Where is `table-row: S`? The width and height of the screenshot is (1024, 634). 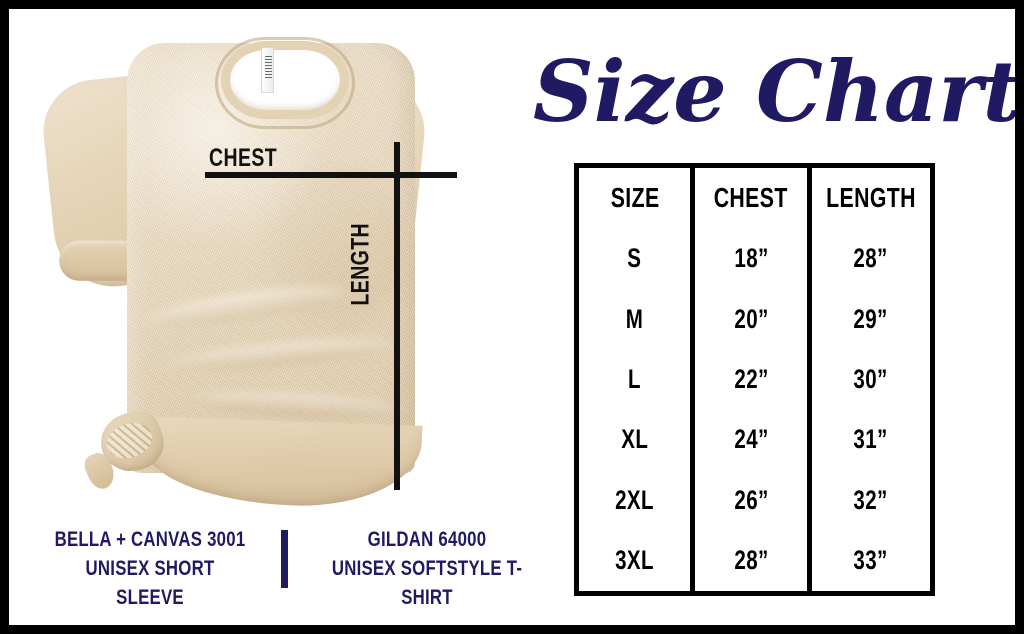
table-row: S is located at coordinates (634, 258).